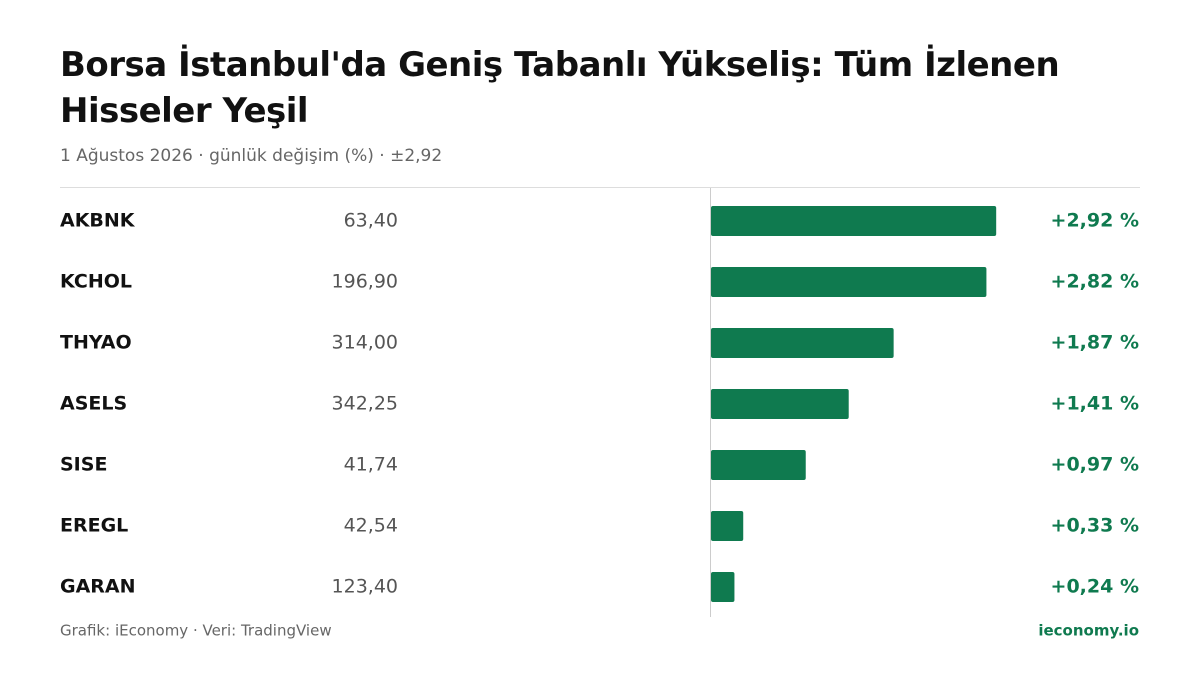  What do you see at coordinates (83, 465) in the screenshot?
I see `ticker: SISE` at bounding box center [83, 465].